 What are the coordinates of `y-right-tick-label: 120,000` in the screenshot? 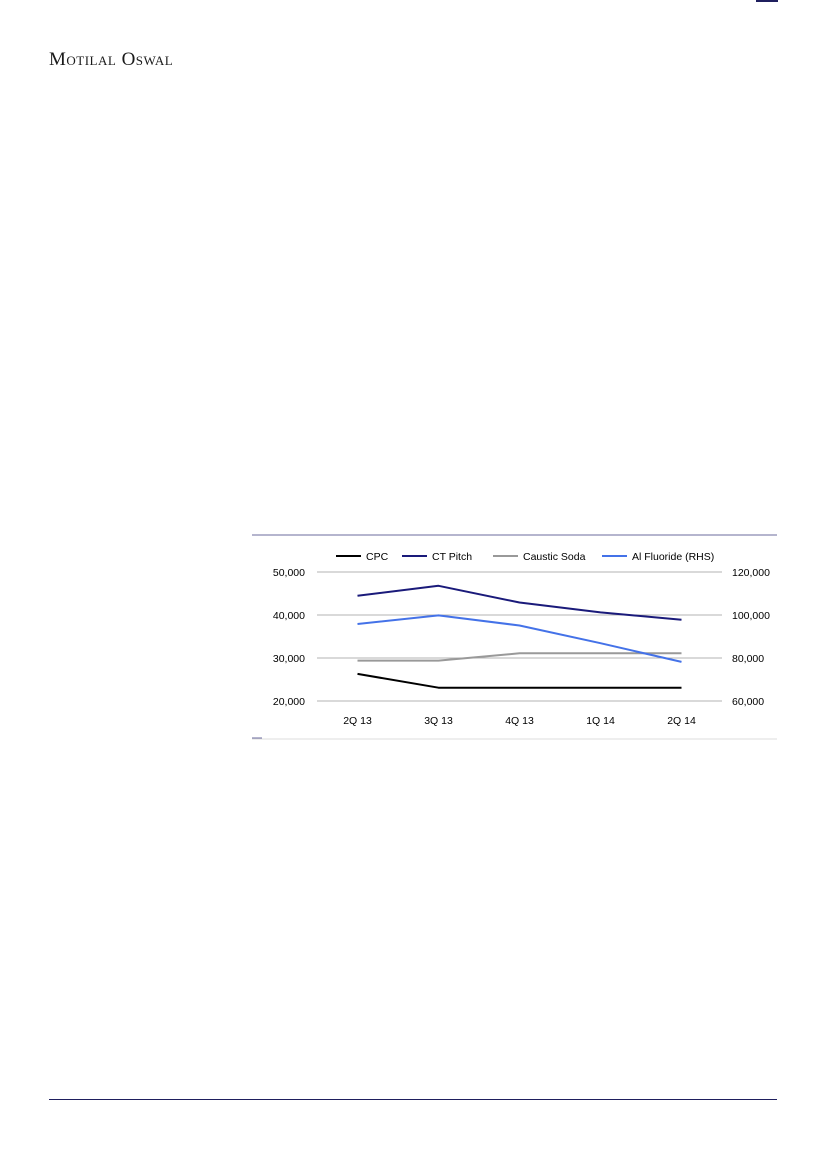 It's located at (751, 573).